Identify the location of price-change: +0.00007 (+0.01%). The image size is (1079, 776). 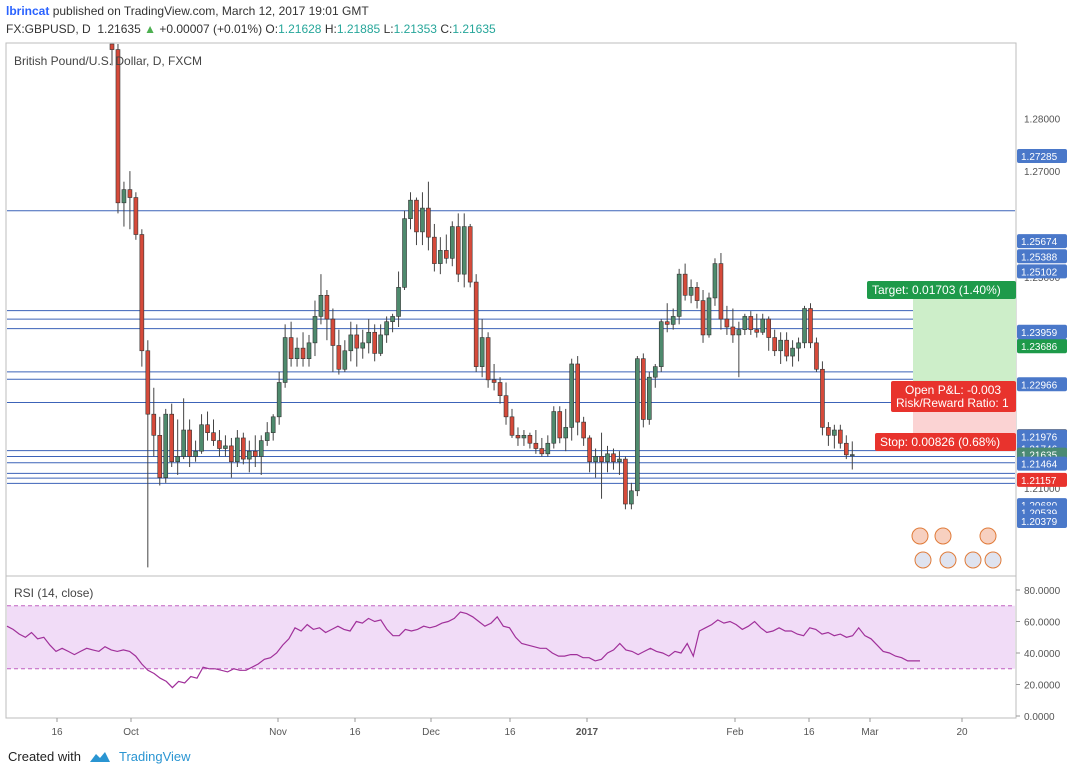
(211, 29).